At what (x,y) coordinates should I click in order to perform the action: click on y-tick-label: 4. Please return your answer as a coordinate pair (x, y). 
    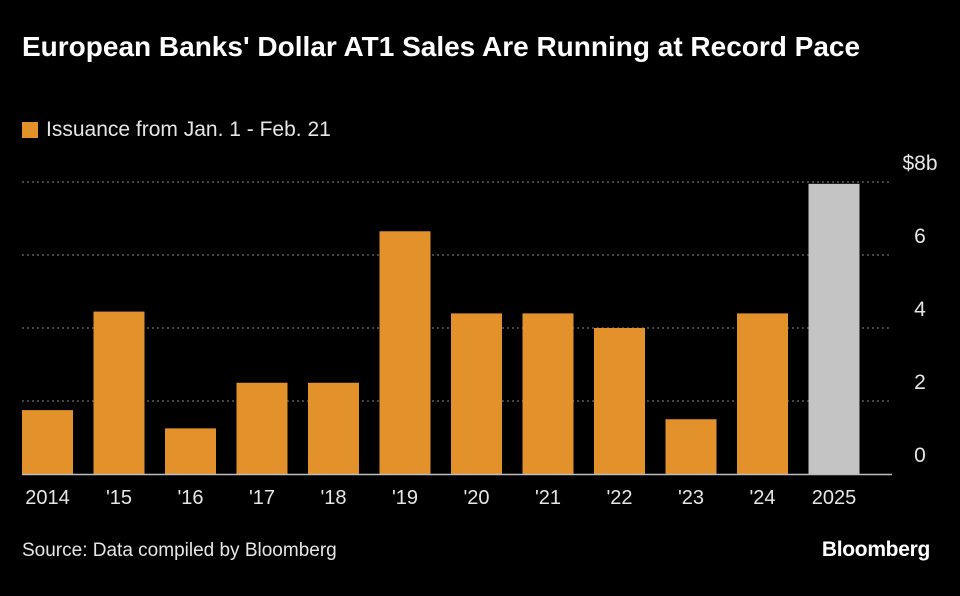
    Looking at the image, I should click on (920, 309).